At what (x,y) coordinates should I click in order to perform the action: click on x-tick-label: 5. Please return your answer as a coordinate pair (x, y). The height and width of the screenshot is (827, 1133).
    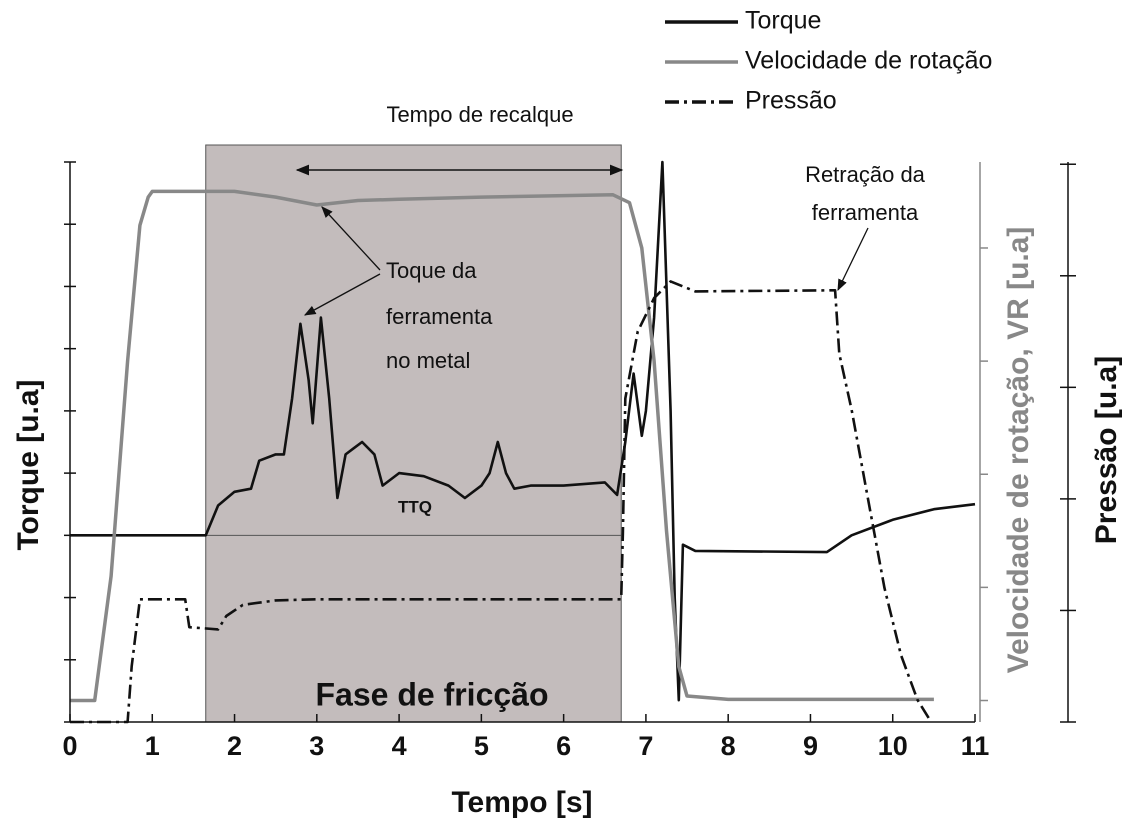
    Looking at the image, I should click on (481, 746).